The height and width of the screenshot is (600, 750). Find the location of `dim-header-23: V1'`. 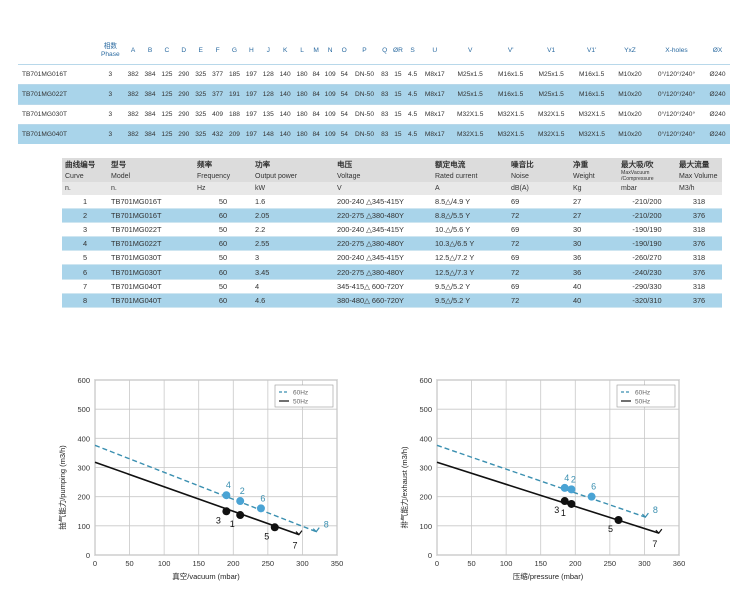

dim-header-23: V1' is located at coordinates (591, 51).